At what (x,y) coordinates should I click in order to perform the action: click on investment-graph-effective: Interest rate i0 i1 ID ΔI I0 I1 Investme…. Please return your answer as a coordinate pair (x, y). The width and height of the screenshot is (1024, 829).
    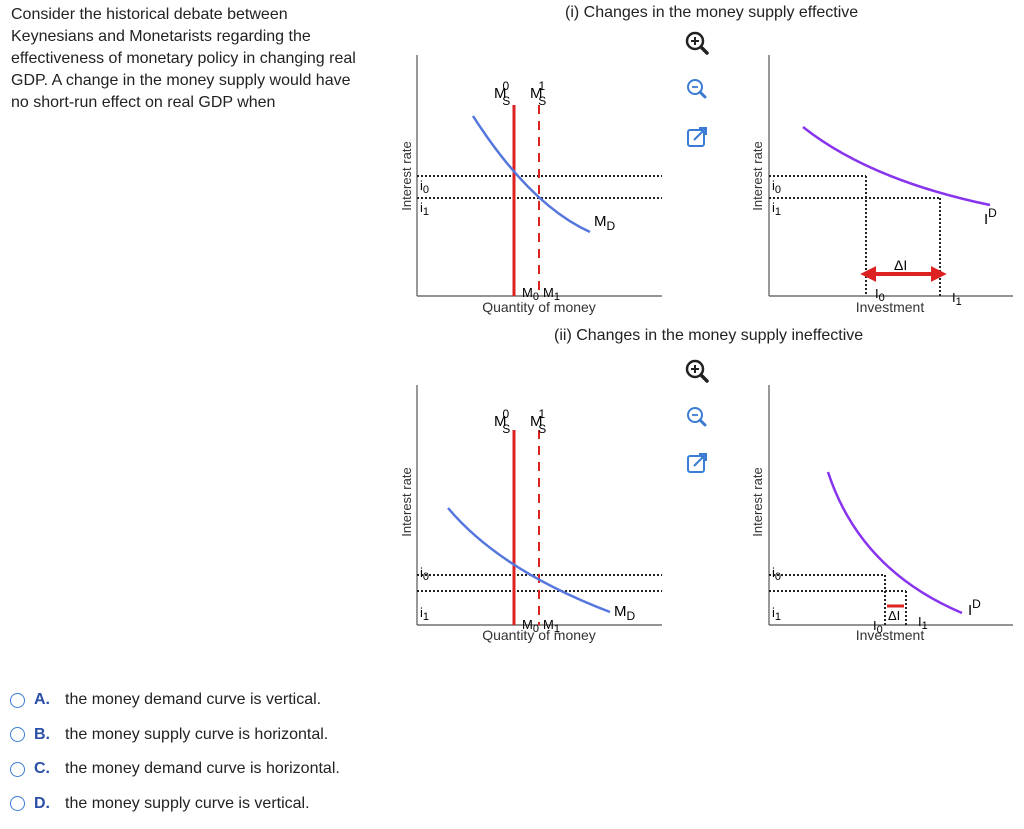
    Looking at the image, I should click on (881, 185).